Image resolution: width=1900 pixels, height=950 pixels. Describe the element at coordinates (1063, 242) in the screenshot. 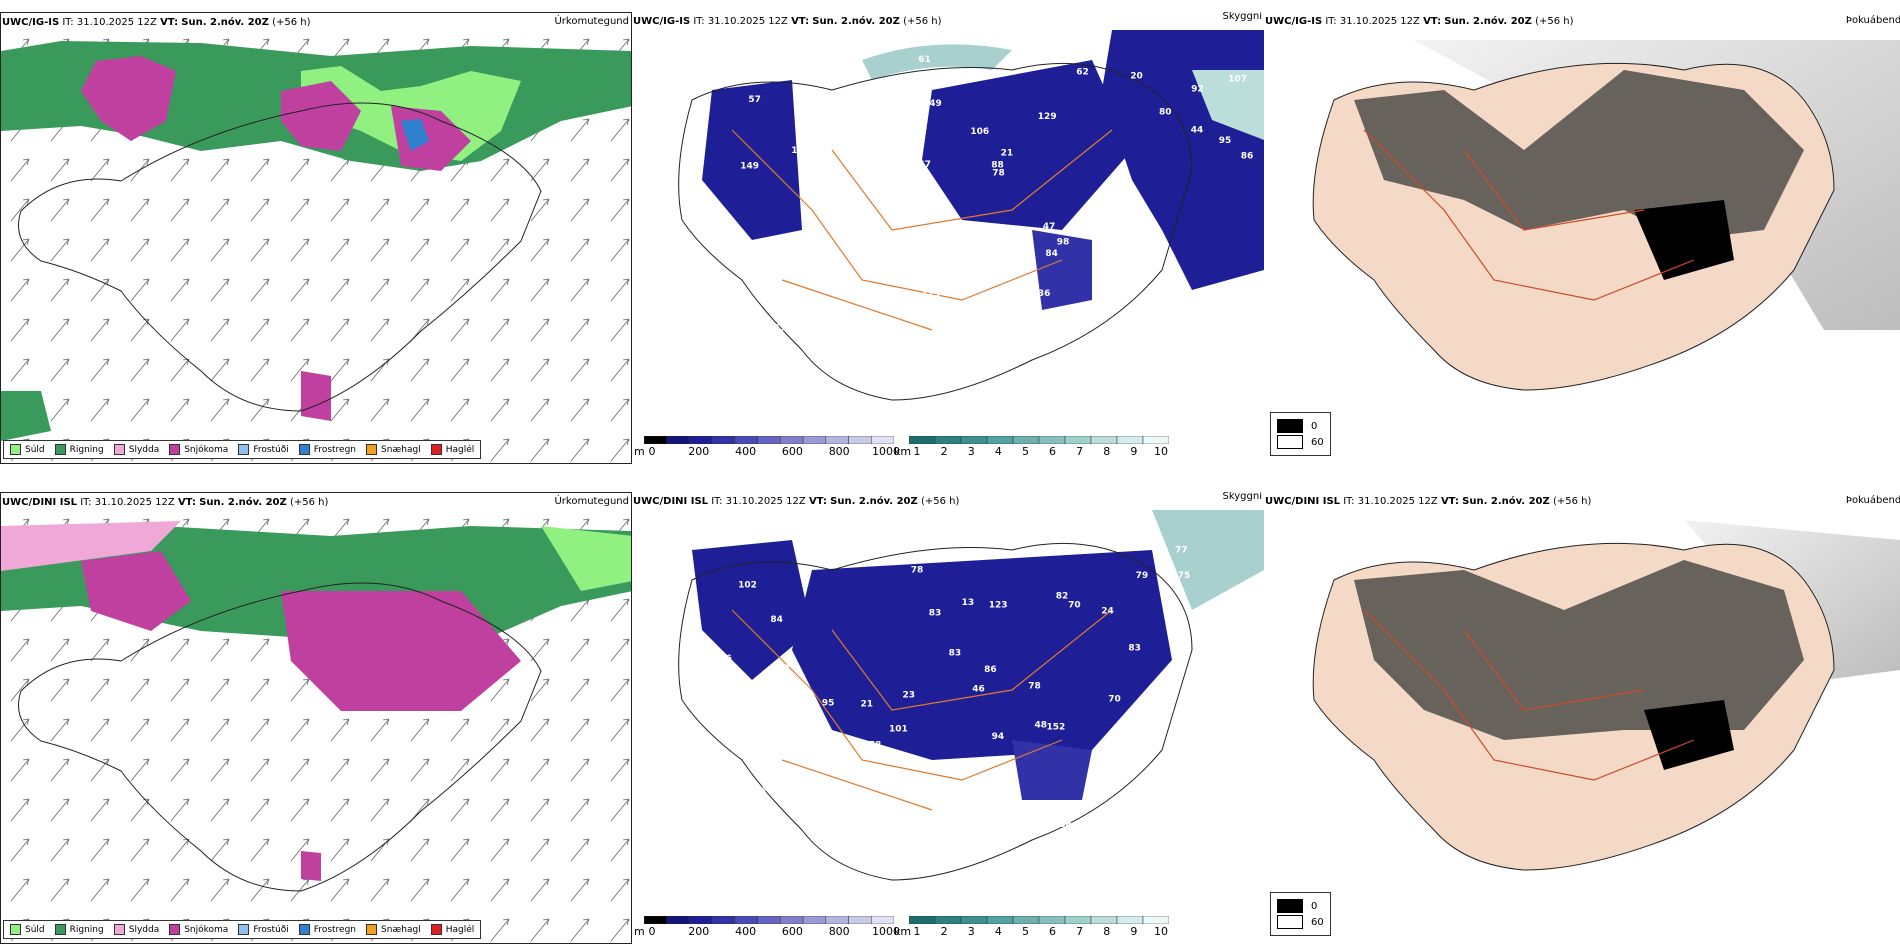

I see `cloud-base-value: 98` at that location.